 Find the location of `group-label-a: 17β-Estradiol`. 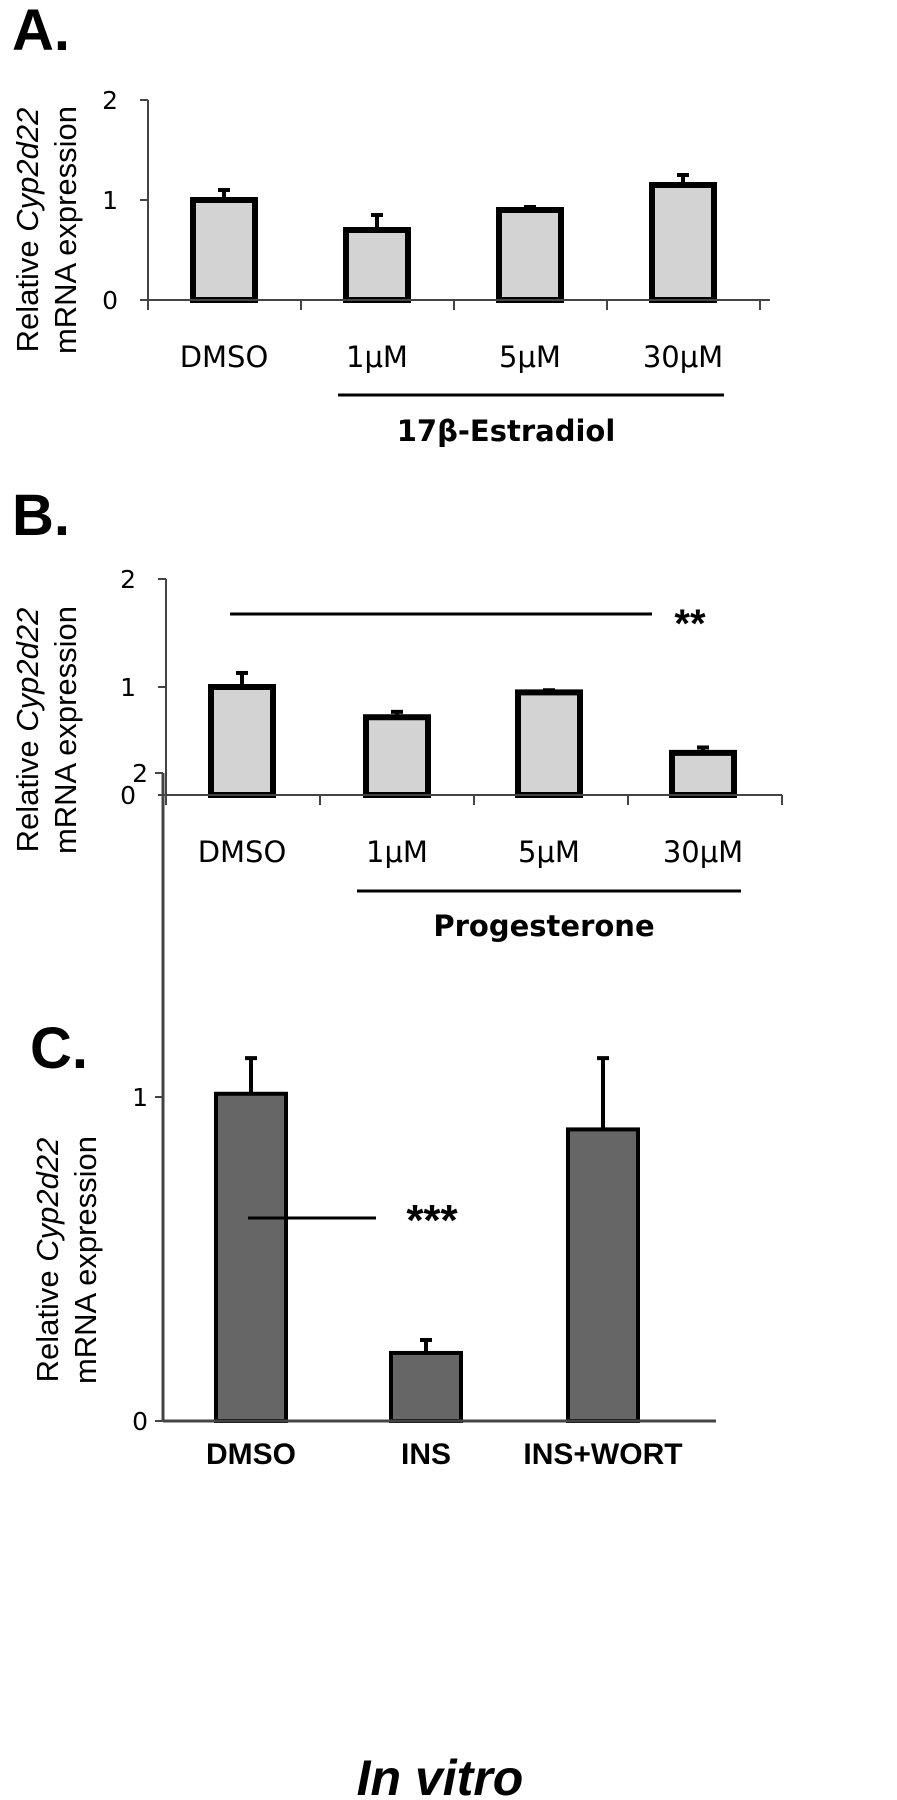

group-label-a: 17β-Estradiol is located at coordinates (506, 431).